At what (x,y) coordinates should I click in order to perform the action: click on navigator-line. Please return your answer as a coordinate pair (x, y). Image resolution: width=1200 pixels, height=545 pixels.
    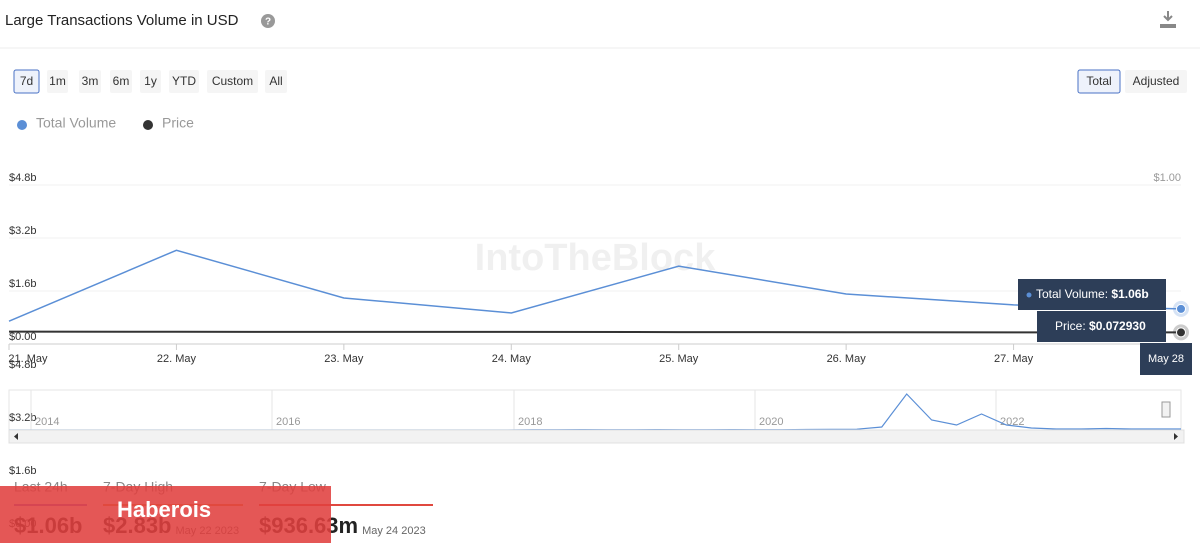
    Looking at the image, I should click on (595, 412).